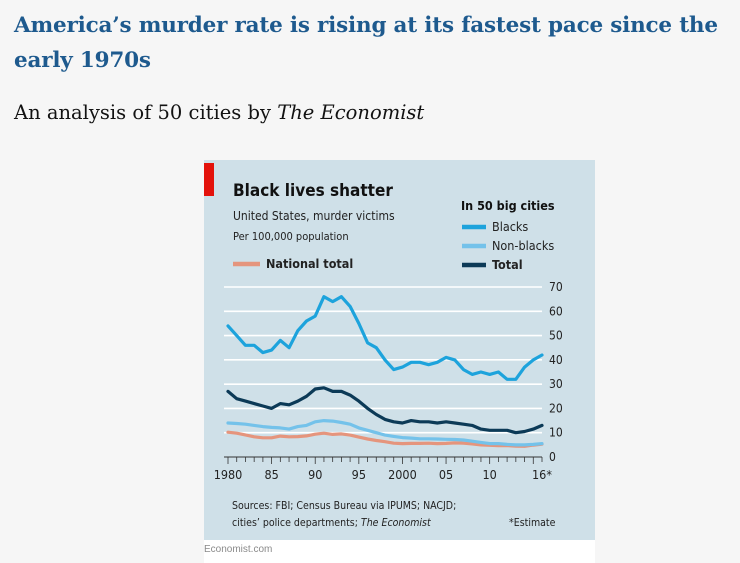 The height and width of the screenshot is (563, 740). I want to click on x-tick-label: 90, so click(315, 474).